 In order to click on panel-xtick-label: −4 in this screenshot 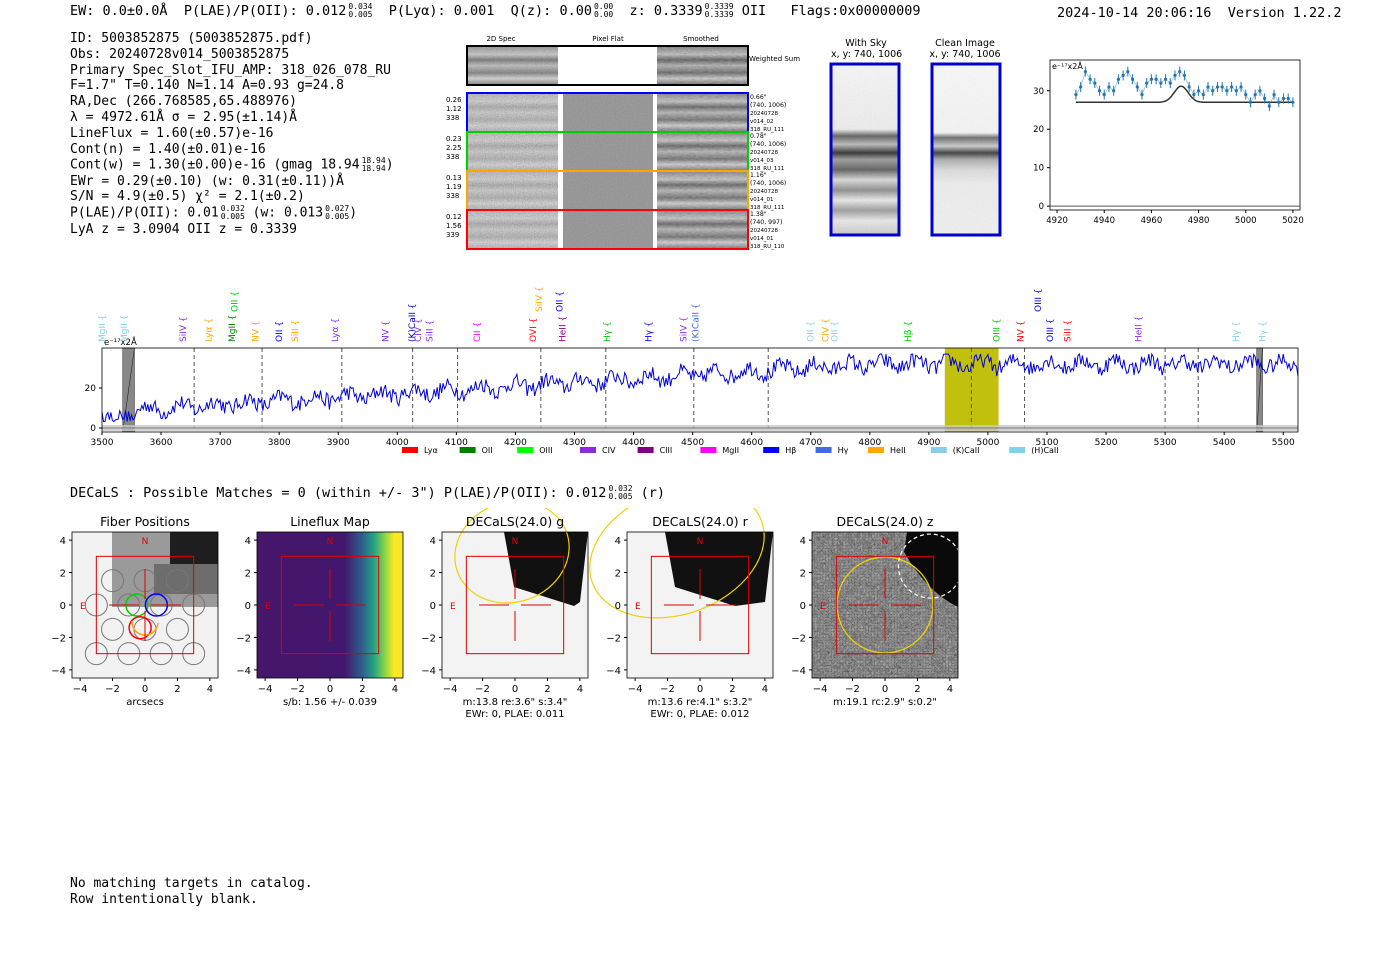, I will do `click(80, 689)`.